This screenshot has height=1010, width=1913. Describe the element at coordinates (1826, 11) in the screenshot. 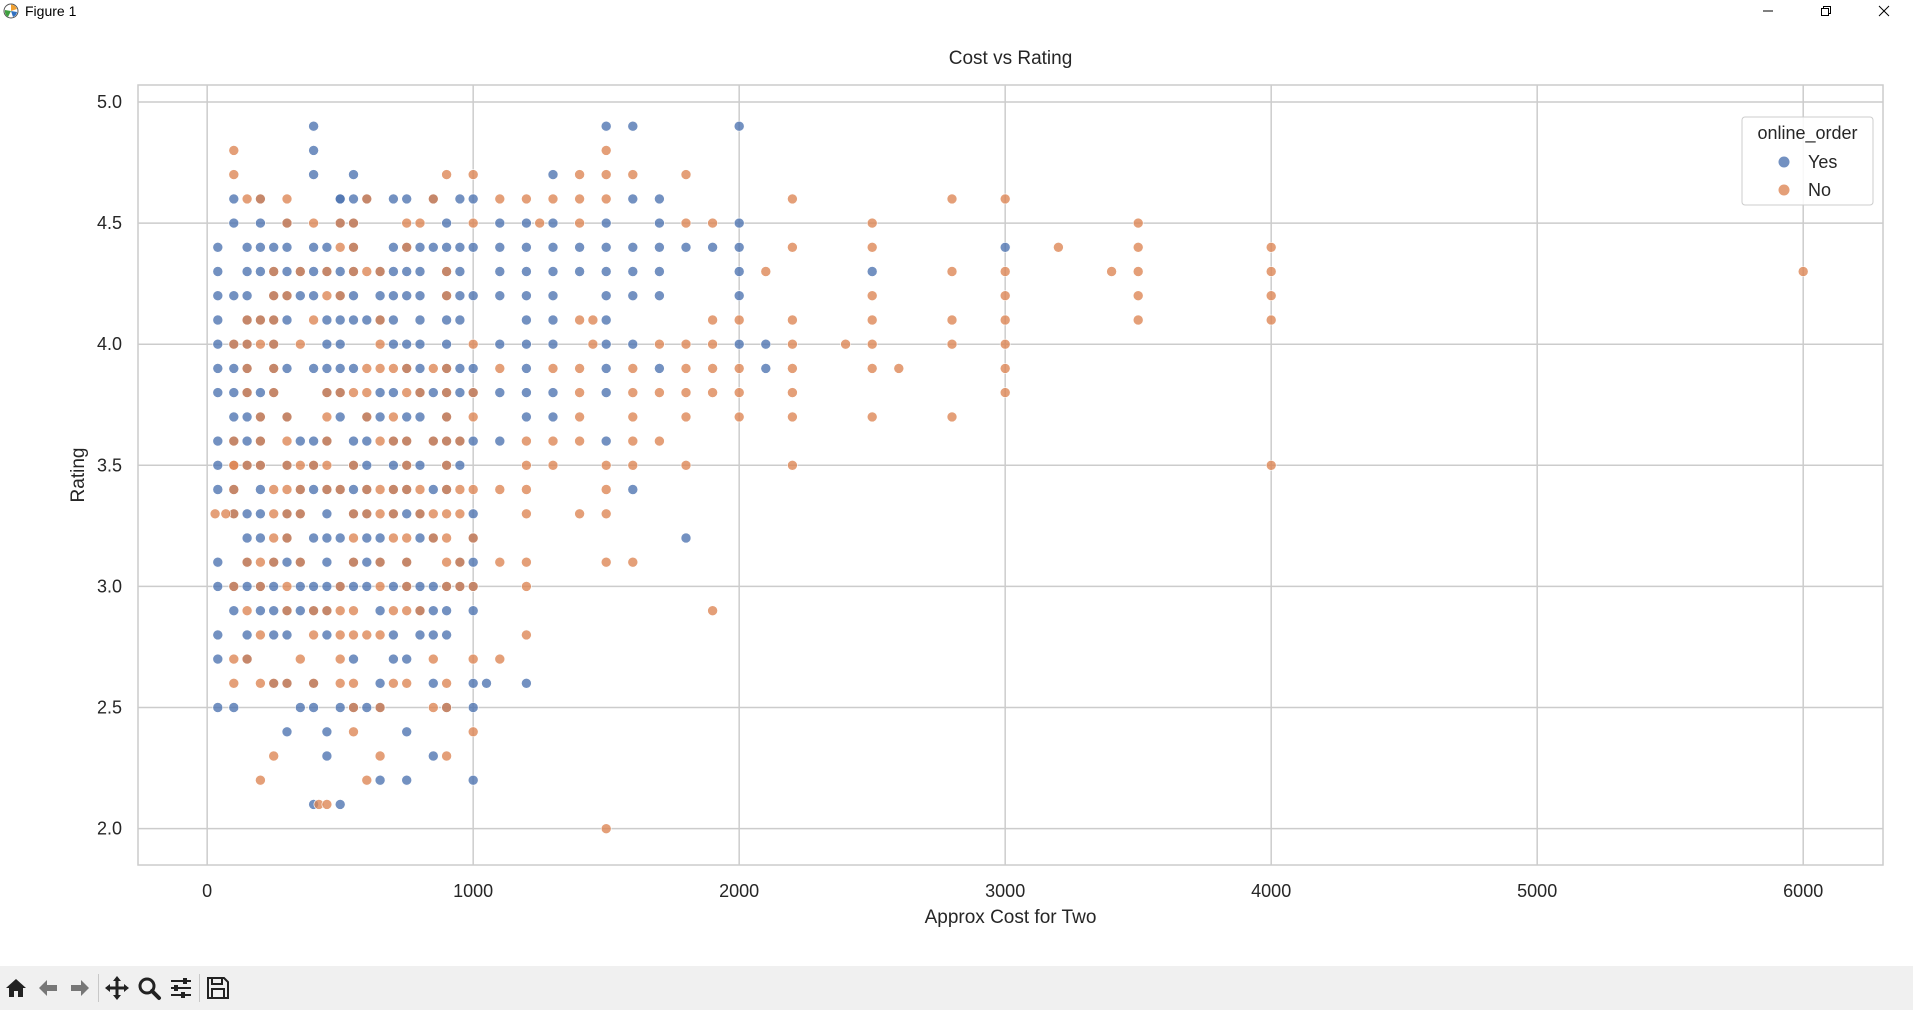

I see `restore-button` at that location.